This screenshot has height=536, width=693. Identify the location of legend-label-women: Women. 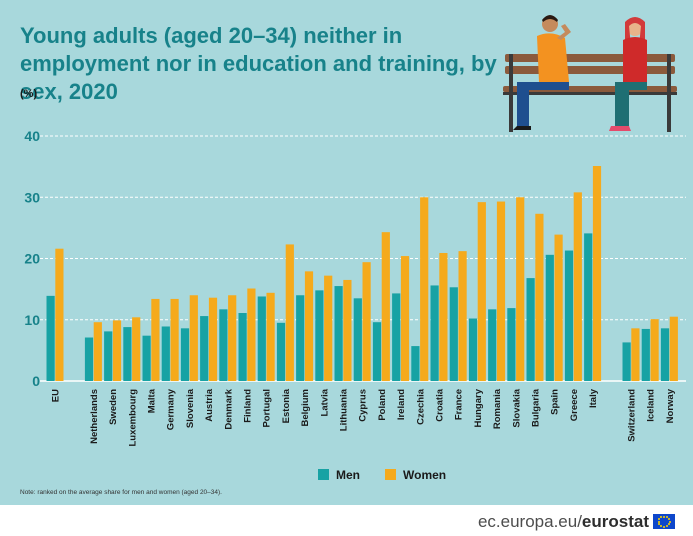
(424, 475).